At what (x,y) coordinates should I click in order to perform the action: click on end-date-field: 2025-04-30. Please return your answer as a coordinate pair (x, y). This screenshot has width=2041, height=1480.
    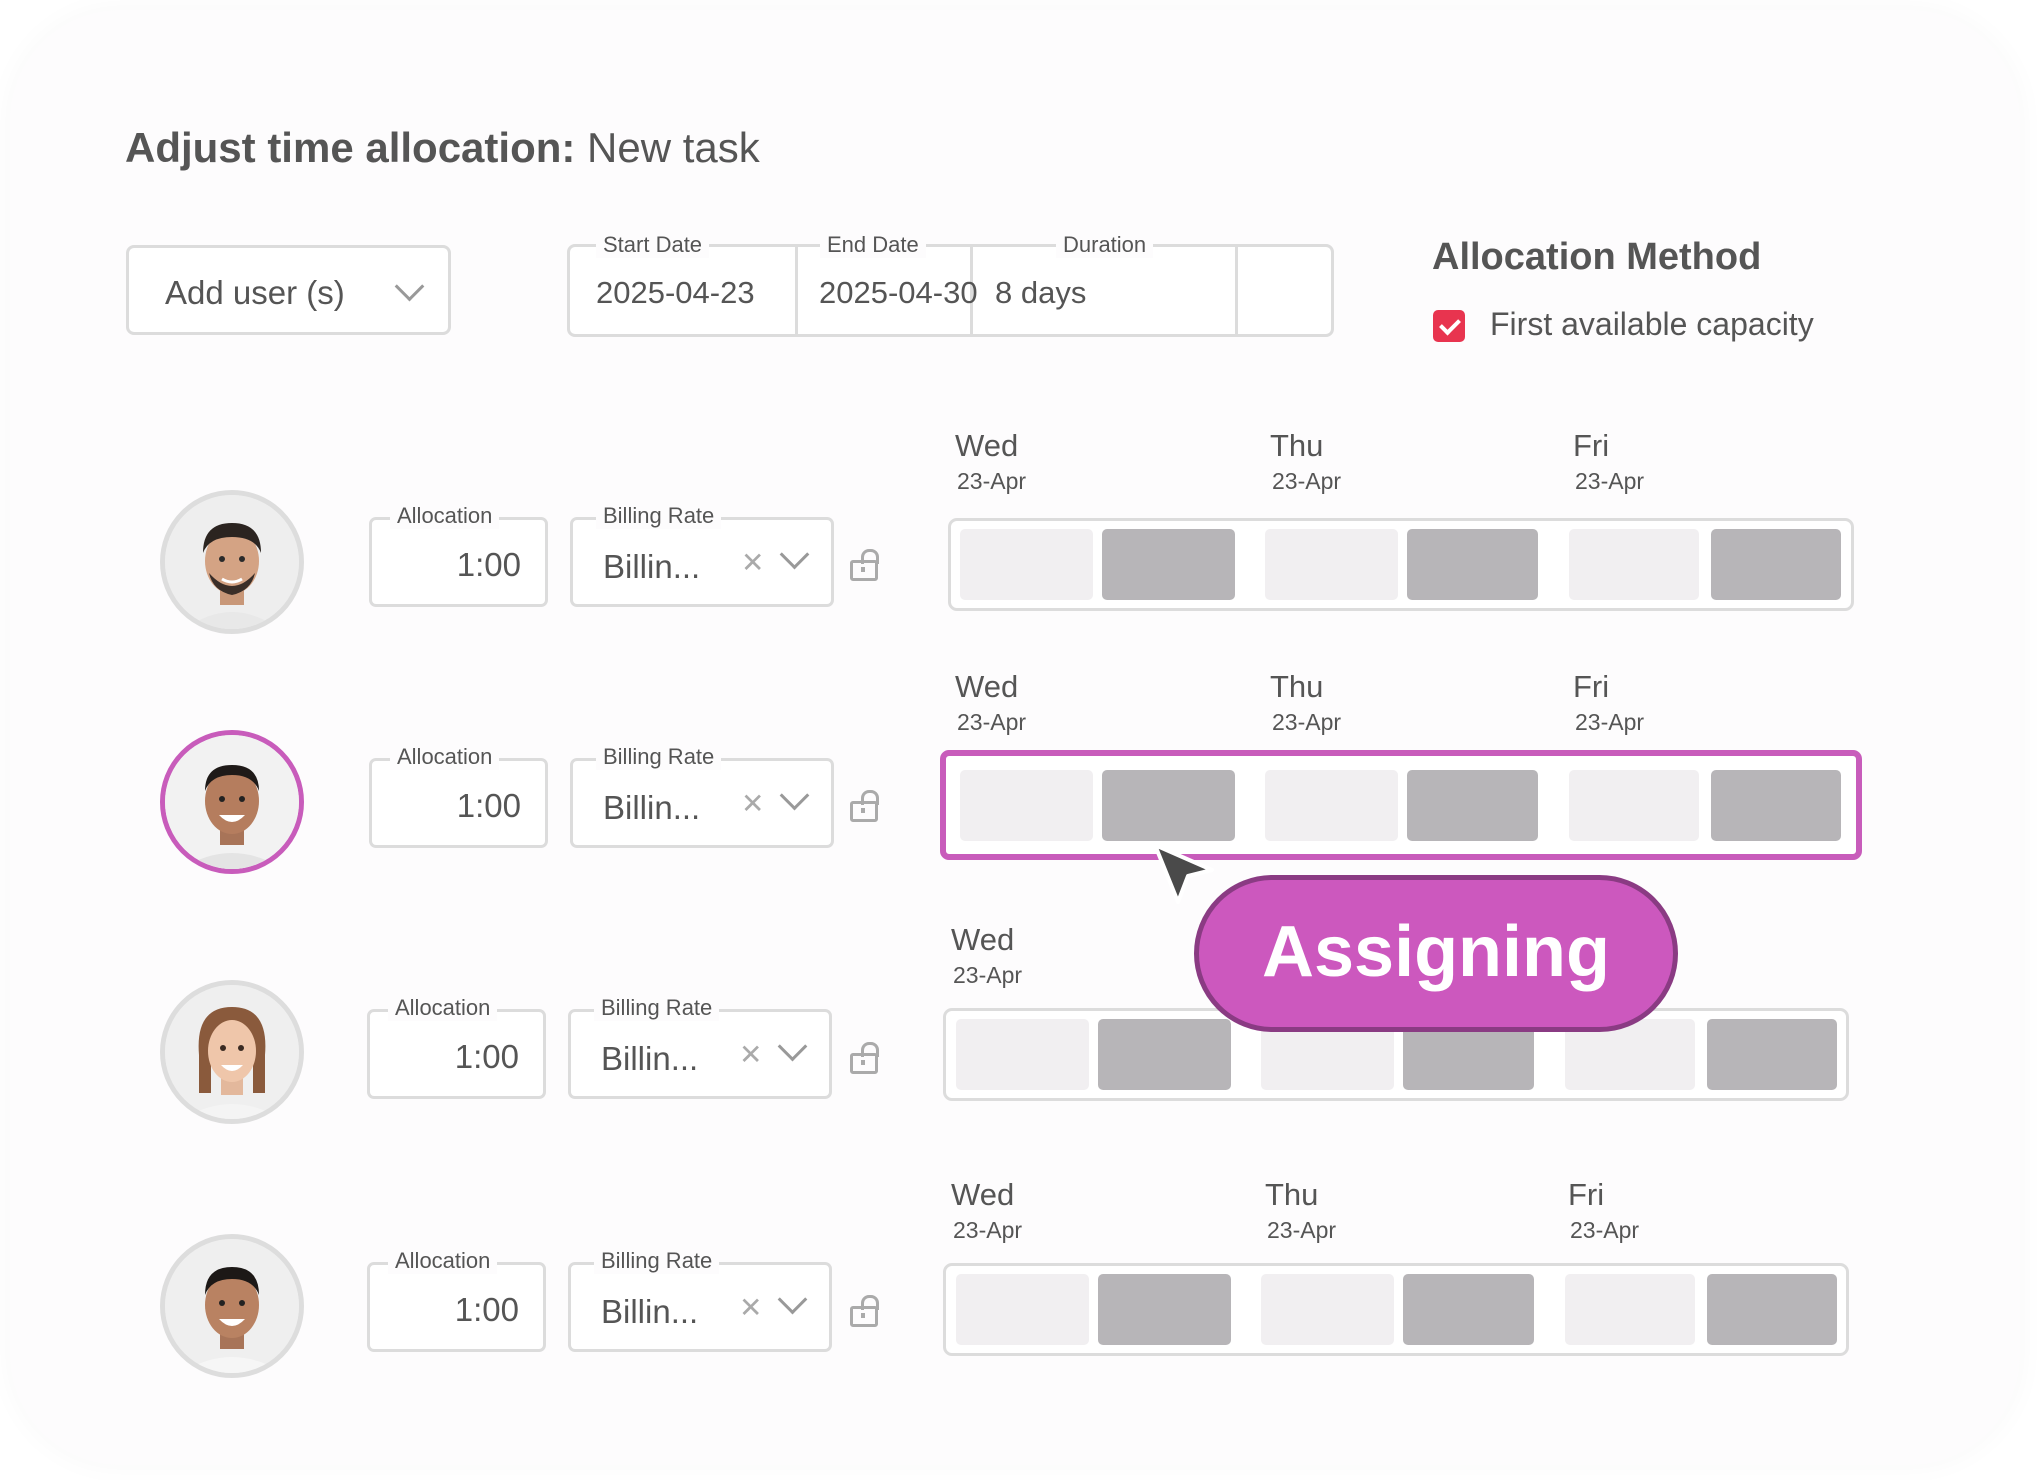
    Looking at the image, I should click on (898, 292).